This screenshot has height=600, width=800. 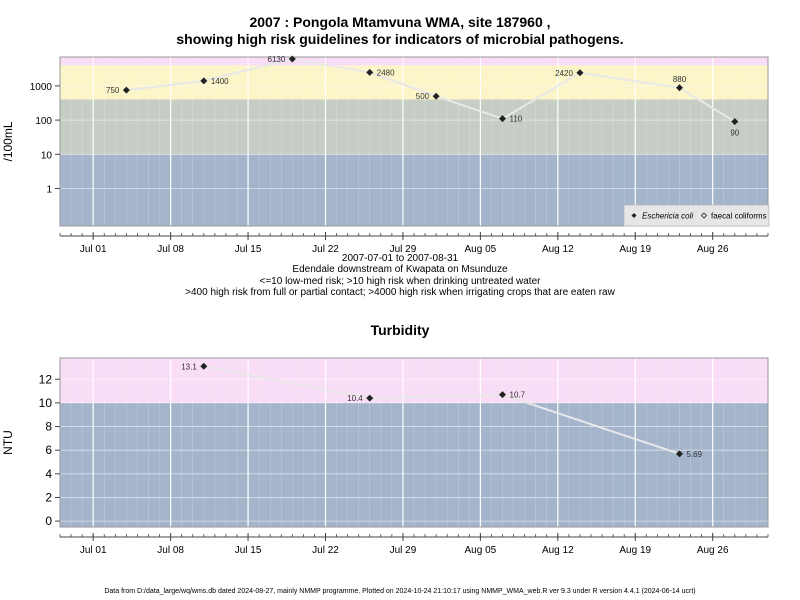 I want to click on y-tick-label: 0, so click(x=48, y=521).